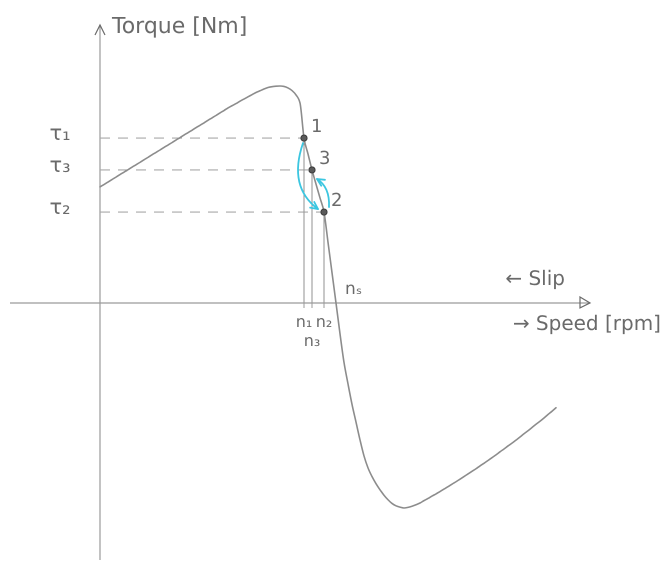 This screenshot has width=667, height=562. What do you see at coordinates (304, 321) in the screenshot?
I see `x-tick-label: n₁` at bounding box center [304, 321].